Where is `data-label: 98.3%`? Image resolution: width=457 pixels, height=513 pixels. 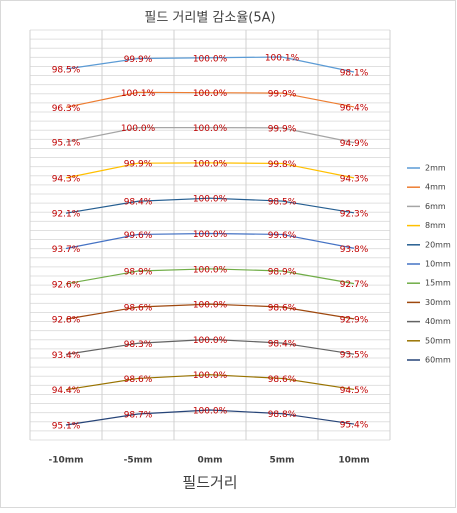
data-label: 98.3% is located at coordinates (138, 345).